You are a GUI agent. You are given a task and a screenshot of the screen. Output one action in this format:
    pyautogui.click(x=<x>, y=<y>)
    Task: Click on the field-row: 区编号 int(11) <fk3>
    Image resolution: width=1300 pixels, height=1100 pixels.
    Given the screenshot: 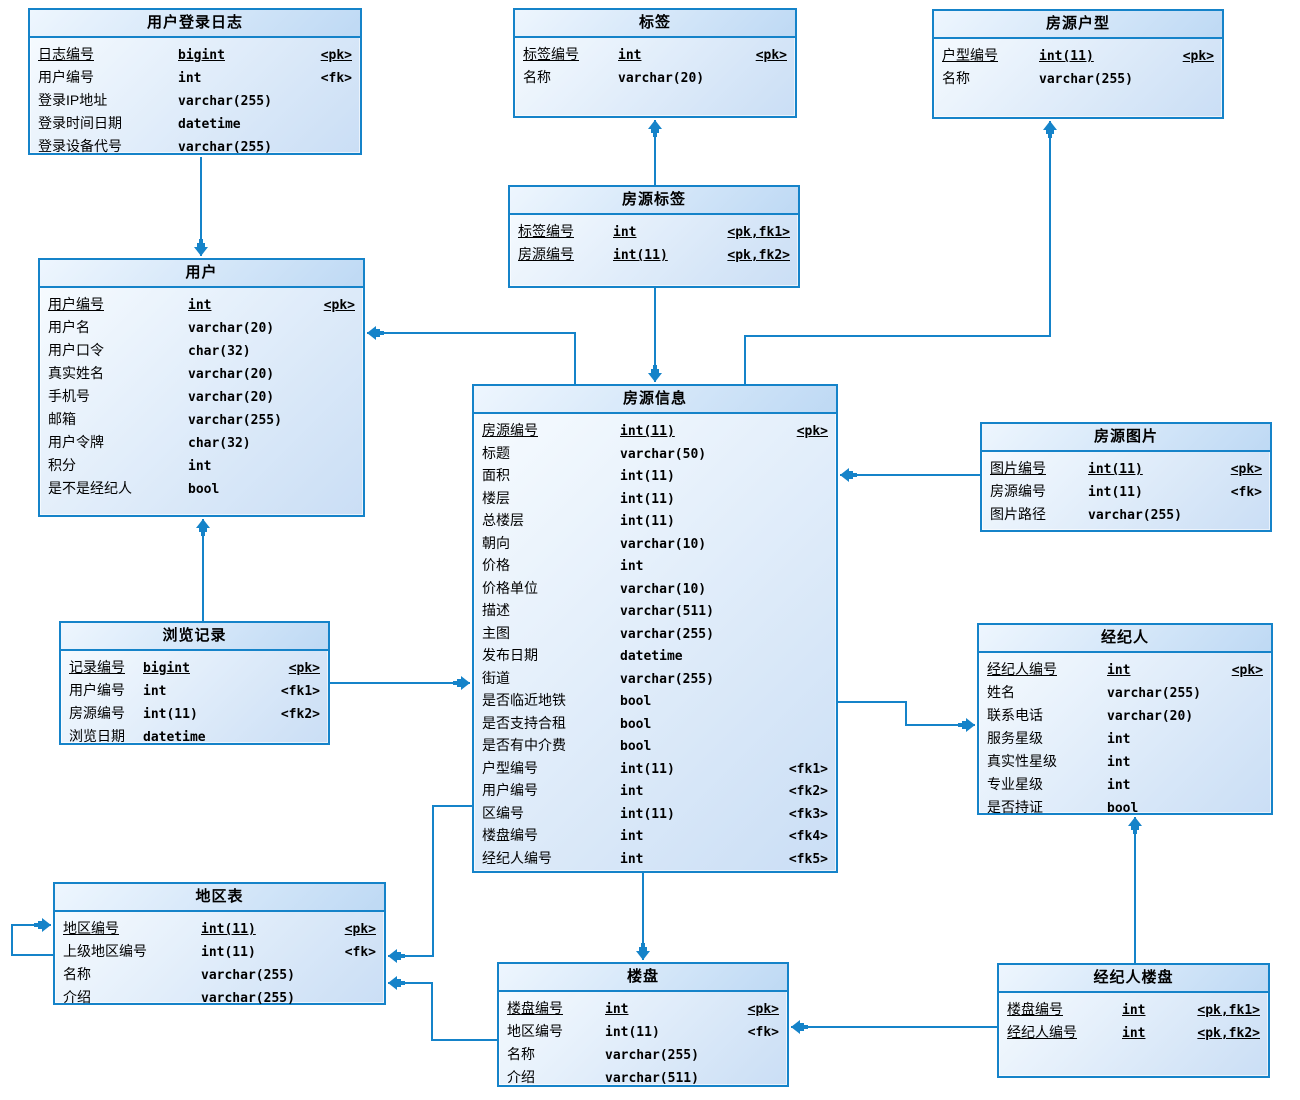 What is the action you would take?
    pyautogui.click(x=655, y=813)
    